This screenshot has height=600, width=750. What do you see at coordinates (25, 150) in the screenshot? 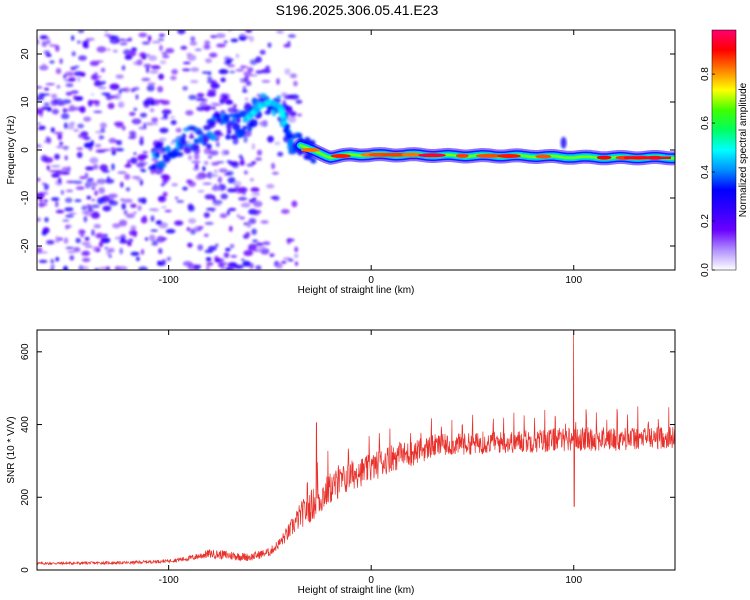
I see `y-tick-label: 0` at bounding box center [25, 150].